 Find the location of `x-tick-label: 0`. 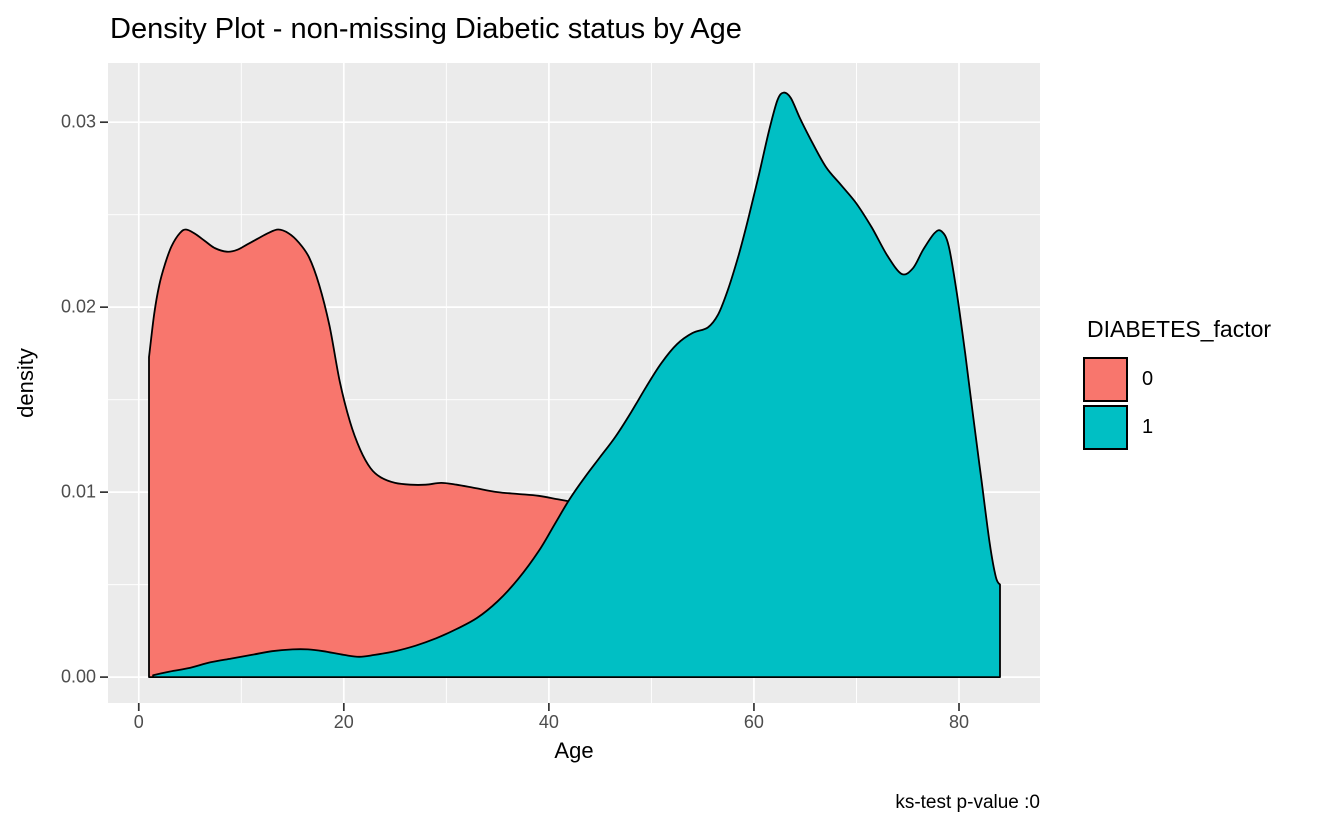

x-tick-label: 0 is located at coordinates (138, 722).